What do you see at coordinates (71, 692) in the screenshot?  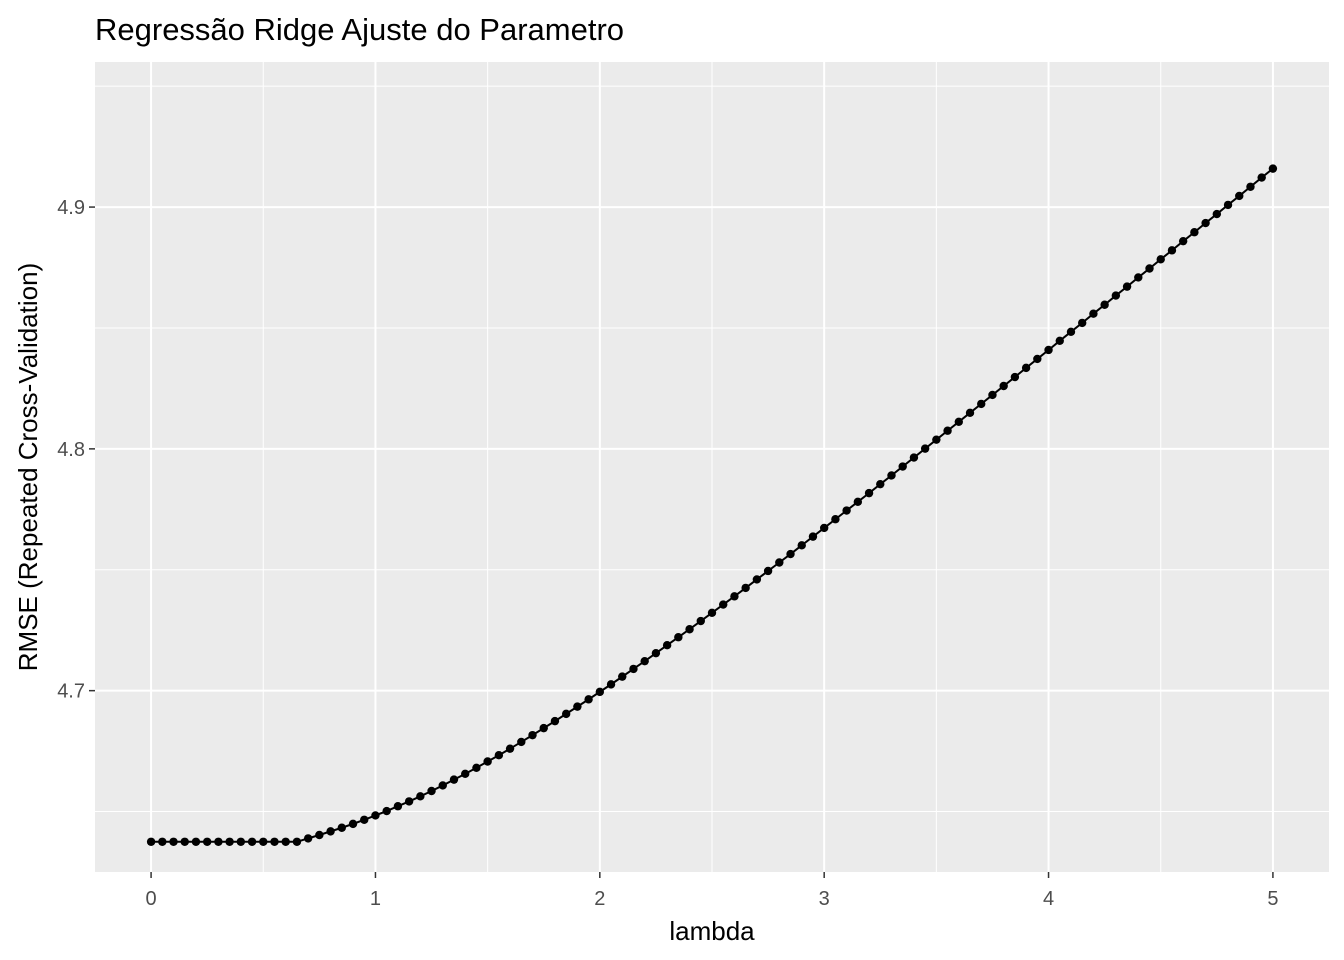 I see `y-tick-label: 4.7` at bounding box center [71, 692].